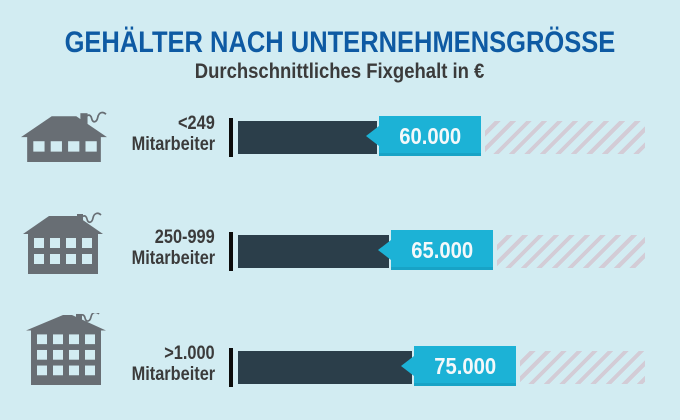  What do you see at coordinates (185, 237) in the screenshot?
I see `row-label-line1: 250-999` at bounding box center [185, 237].